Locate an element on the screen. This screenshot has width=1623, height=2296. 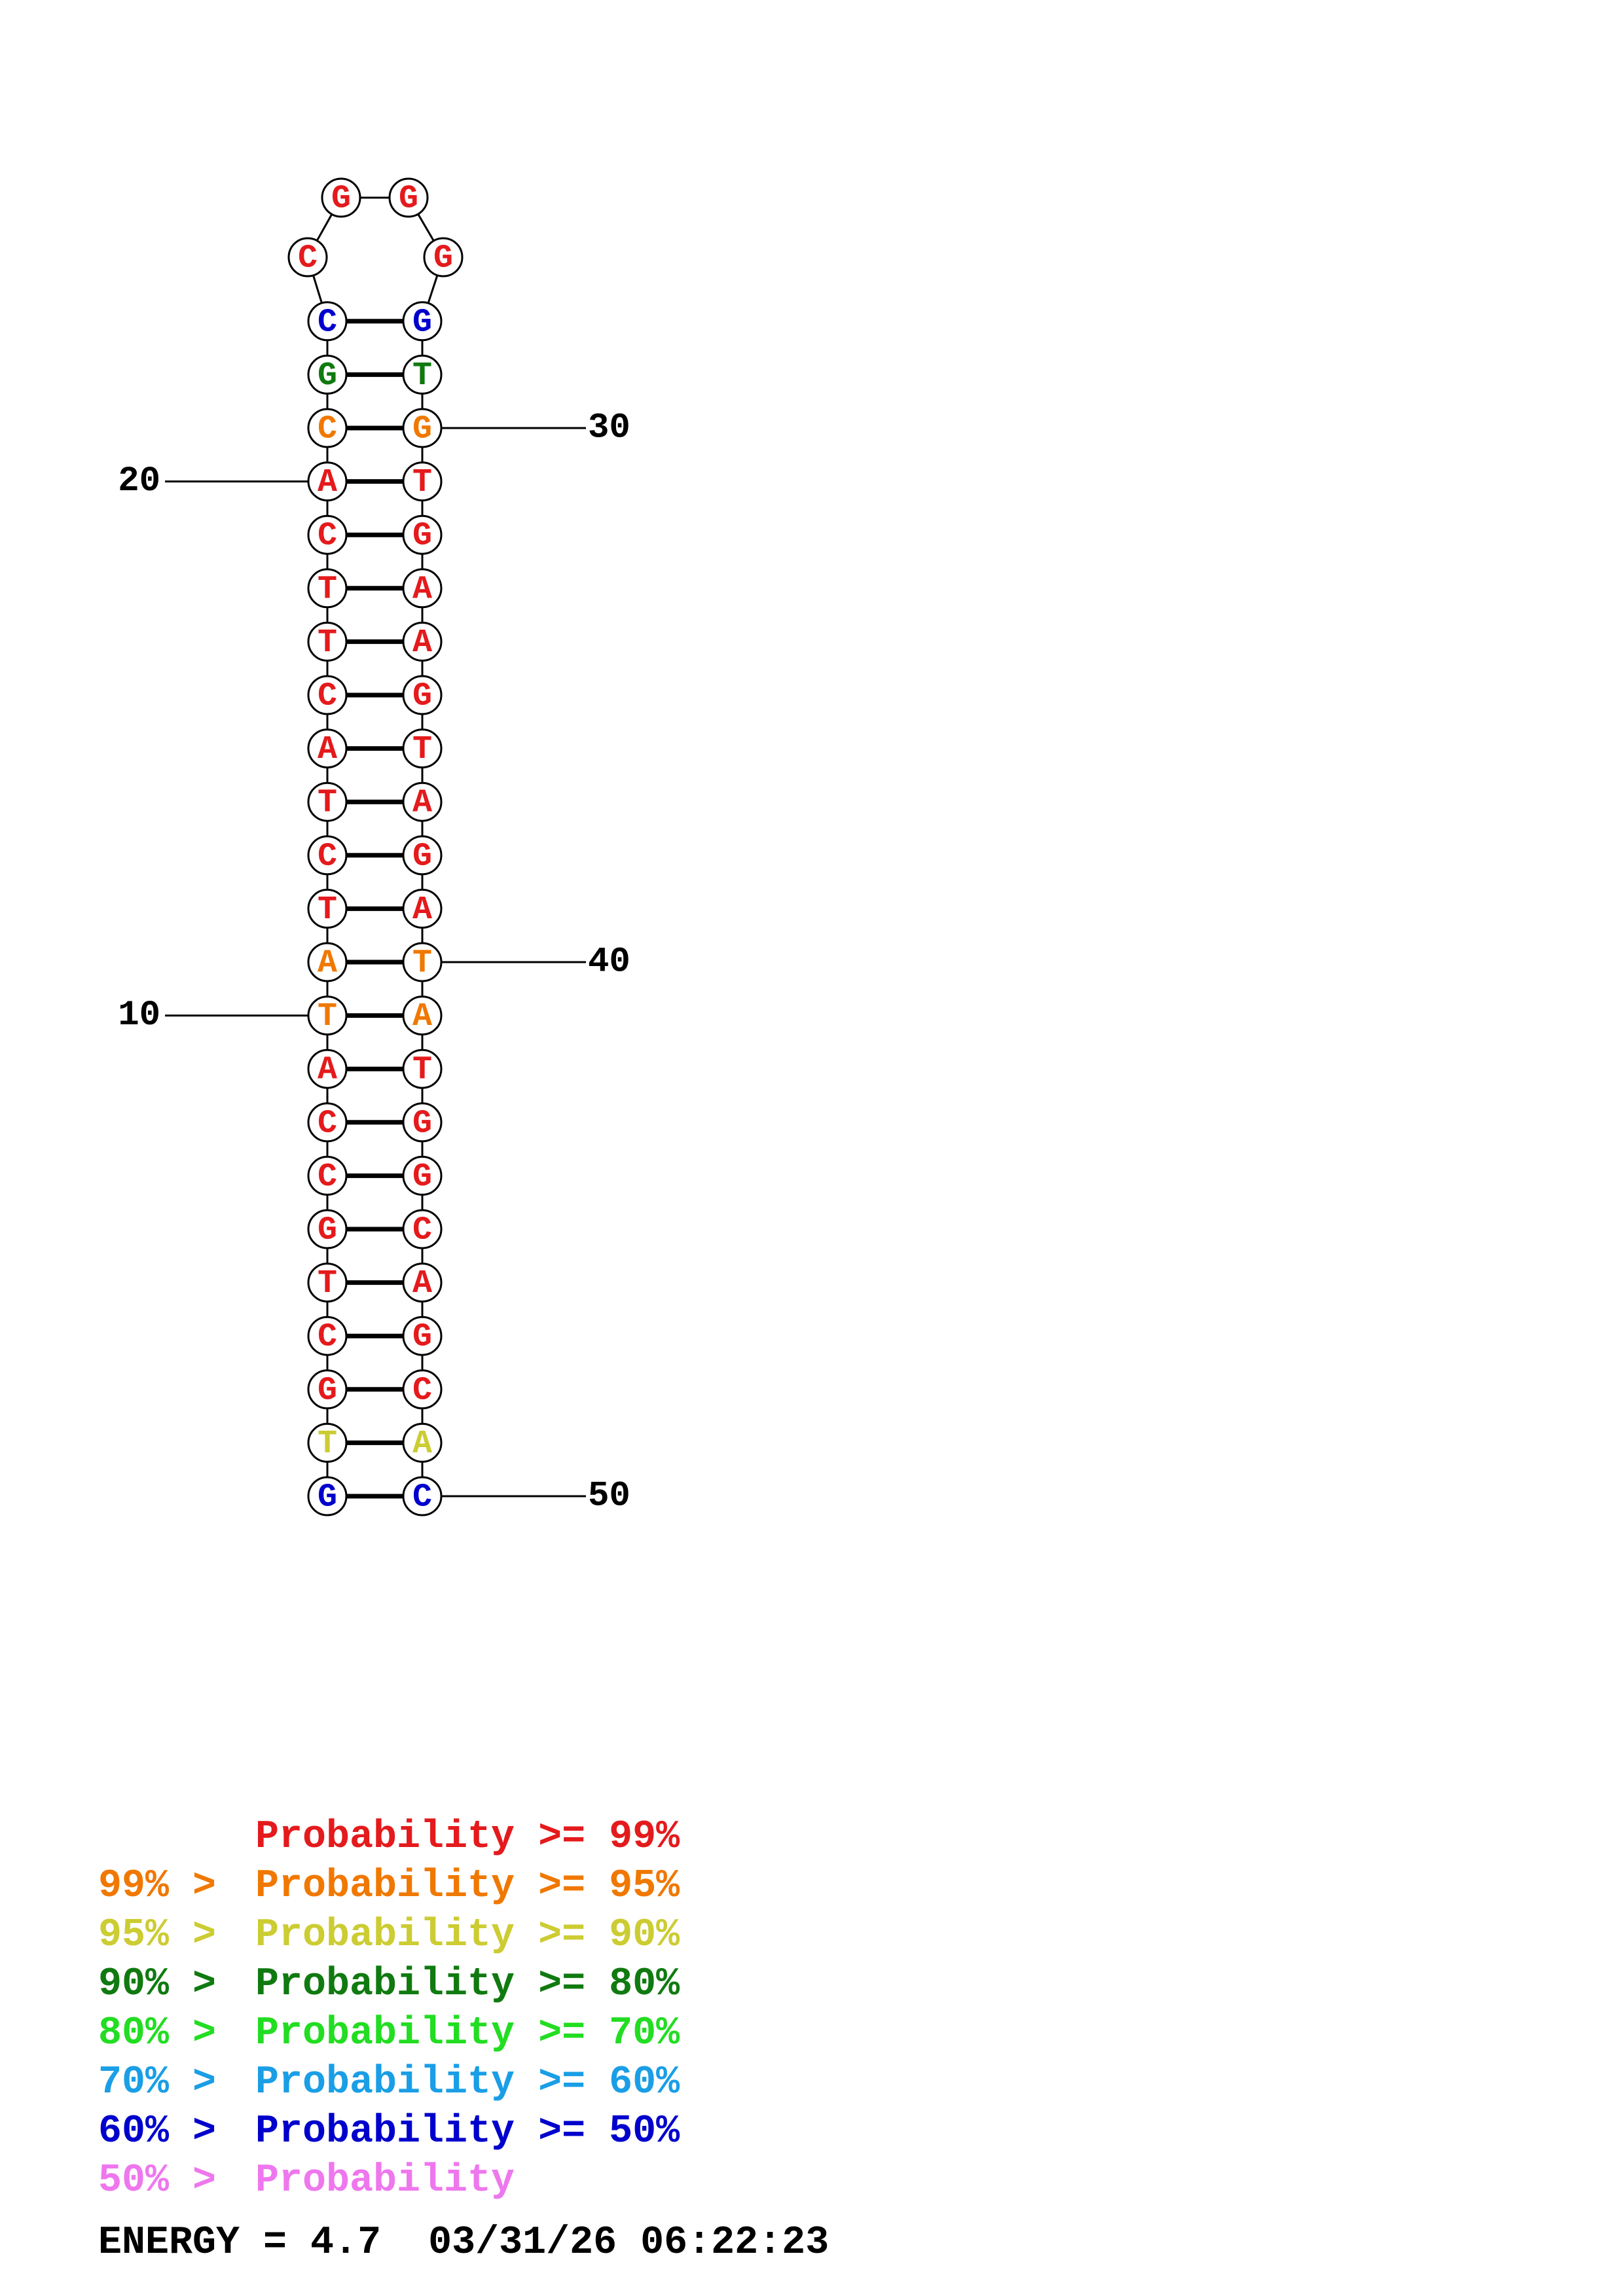
legend-prefix: 60% > is located at coordinates (169, 2131).